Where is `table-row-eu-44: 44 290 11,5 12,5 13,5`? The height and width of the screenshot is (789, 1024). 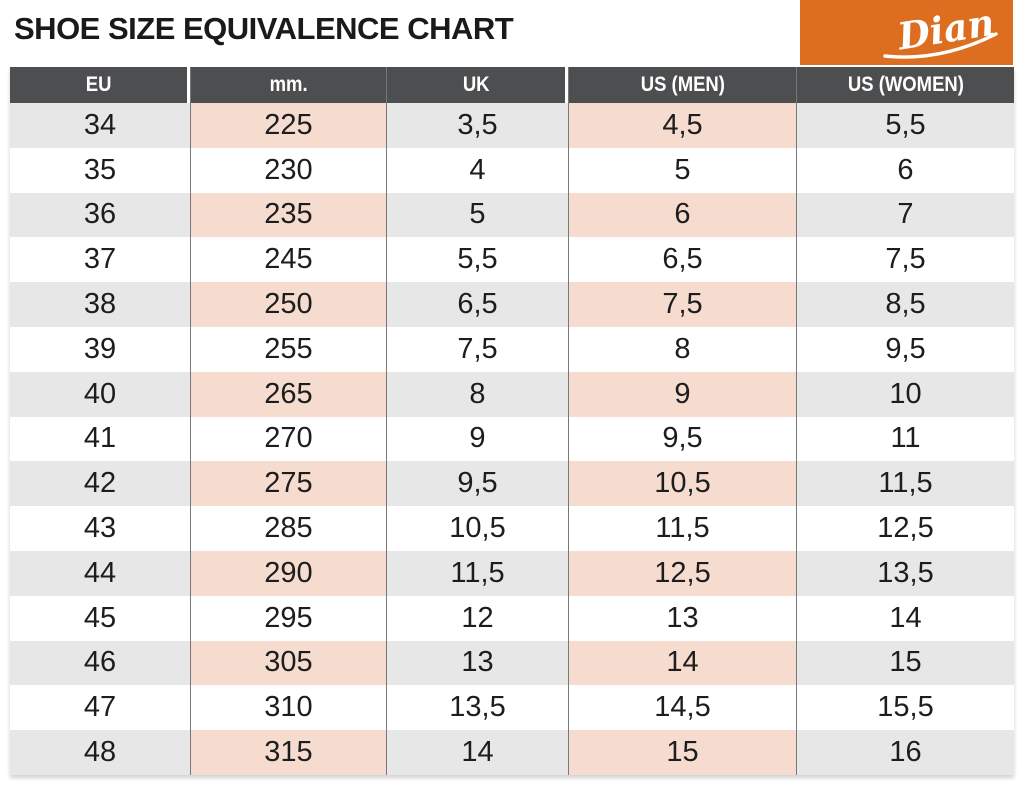
table-row-eu-44: 44 290 11,5 12,5 13,5 is located at coordinates (512, 573).